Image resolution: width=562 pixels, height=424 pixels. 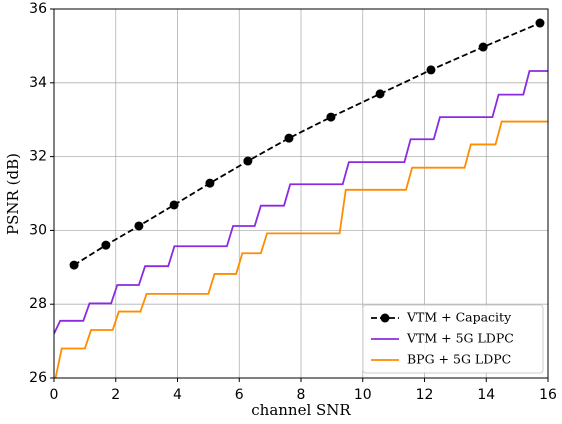 What do you see at coordinates (38, 378) in the screenshot?
I see `y-tick-label: 26` at bounding box center [38, 378].